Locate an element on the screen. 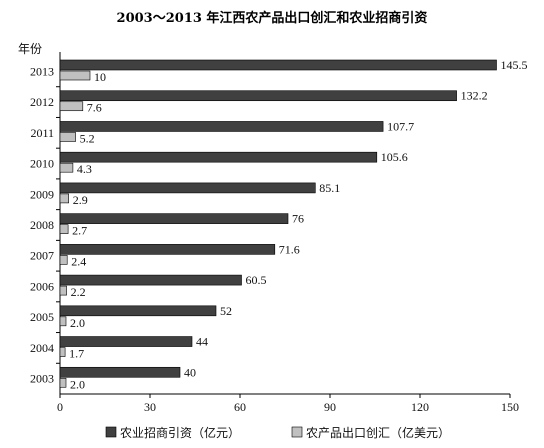 This screenshot has width=544, height=448. data-label-investment: 105.6 is located at coordinates (394, 157).